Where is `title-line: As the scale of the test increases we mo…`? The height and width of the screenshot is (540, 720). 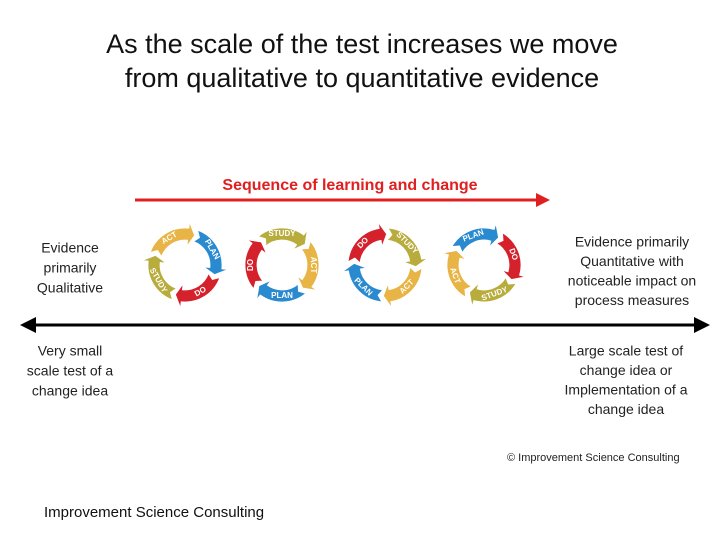 title-line: As the scale of the test increases we mo… is located at coordinates (362, 44).